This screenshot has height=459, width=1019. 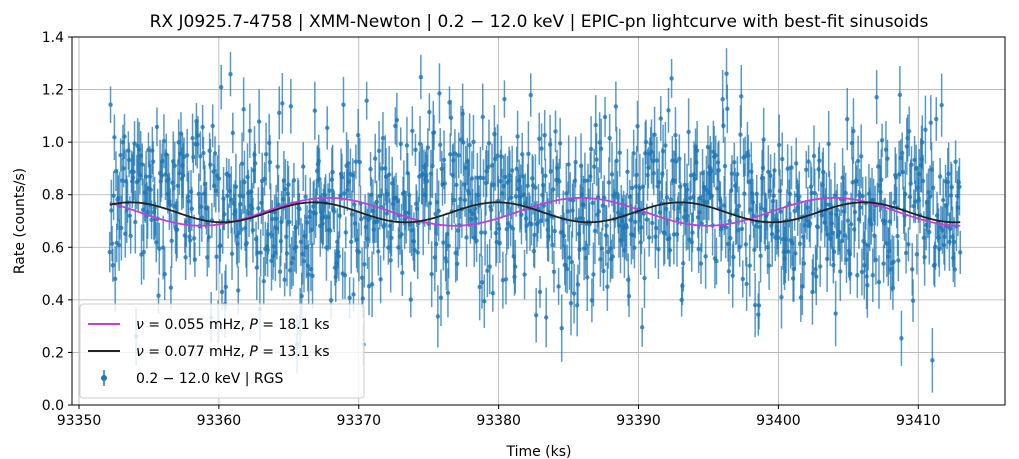 What do you see at coordinates (53, 196) in the screenshot?
I see `y-tick-label: 0.8` at bounding box center [53, 196].